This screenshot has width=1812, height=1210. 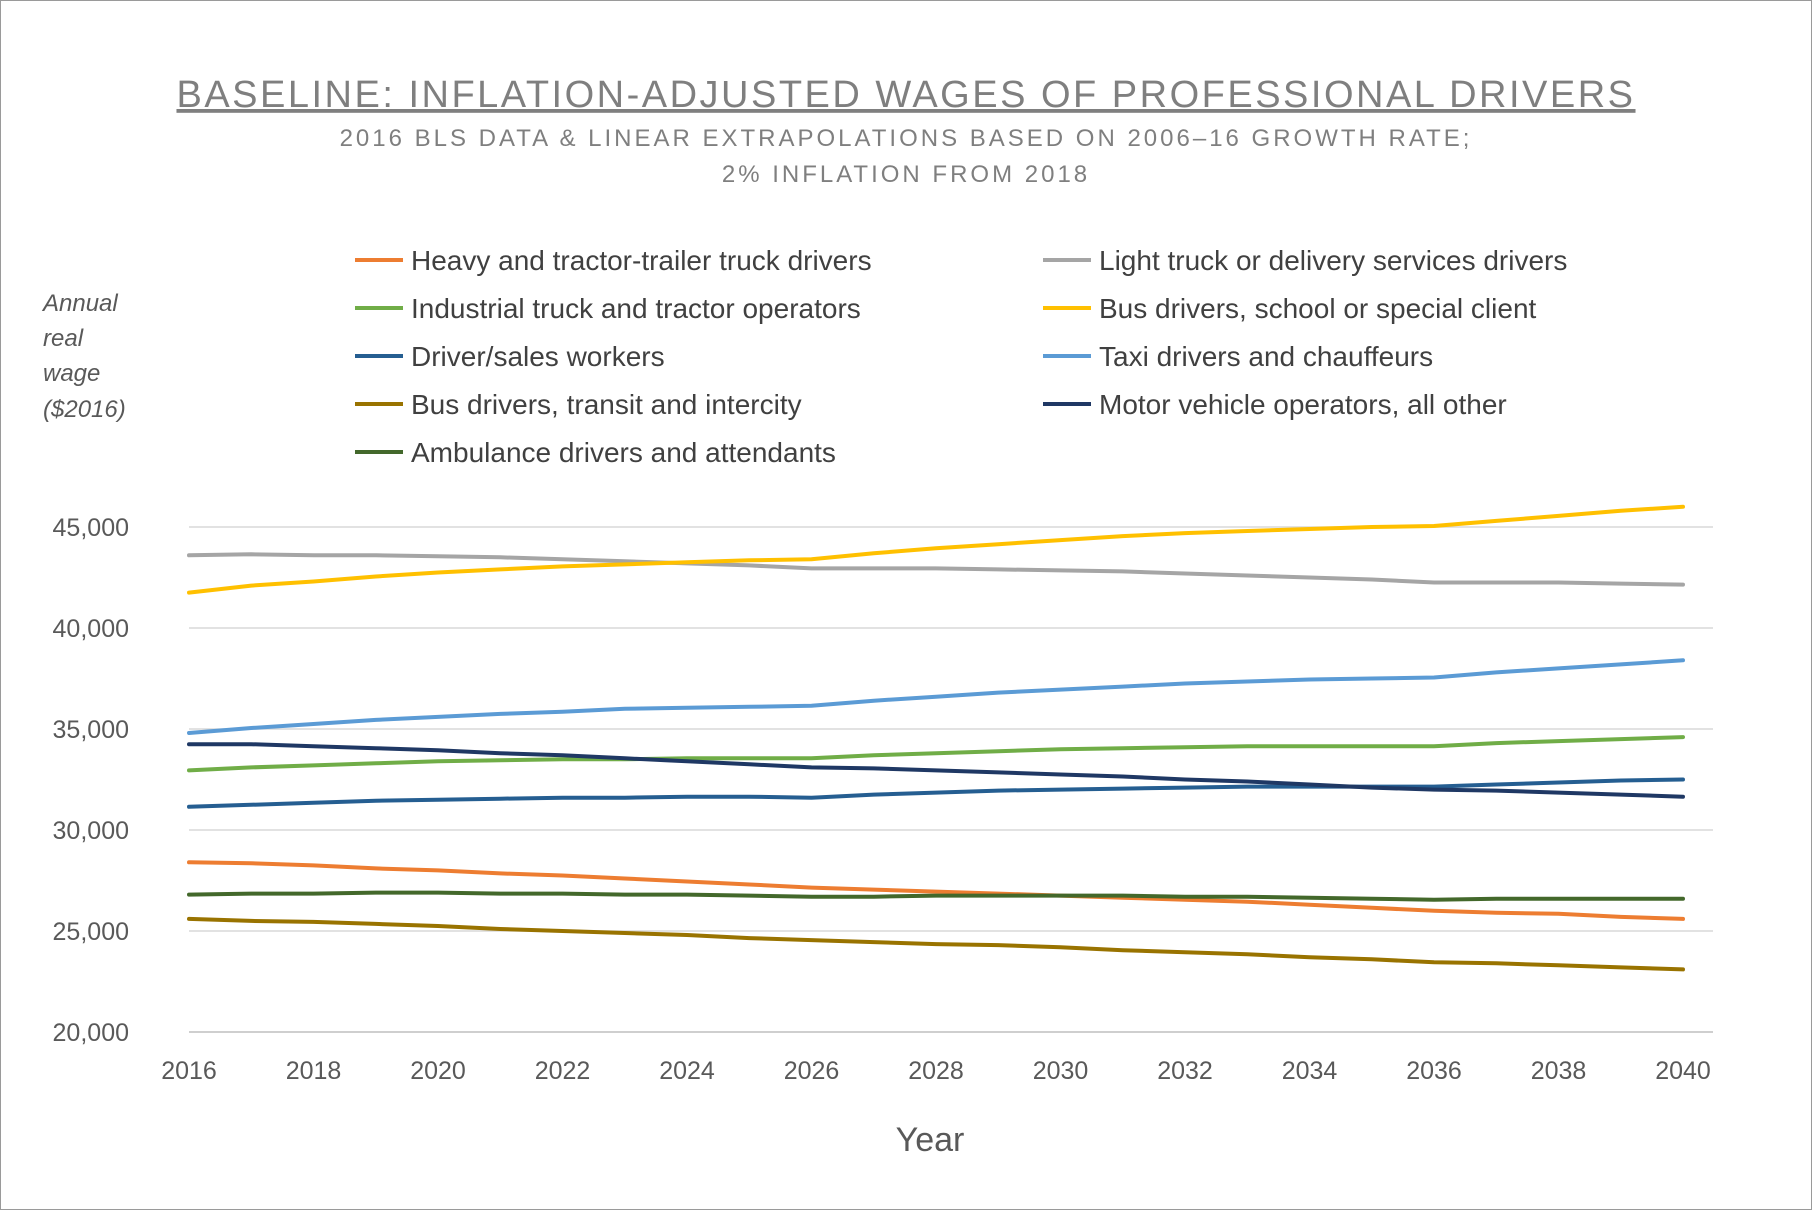 What do you see at coordinates (91, 780) in the screenshot?
I see `y-axis-ticks: 20,000 25,000 30,000 35,000 40,000 45,000` at bounding box center [91, 780].